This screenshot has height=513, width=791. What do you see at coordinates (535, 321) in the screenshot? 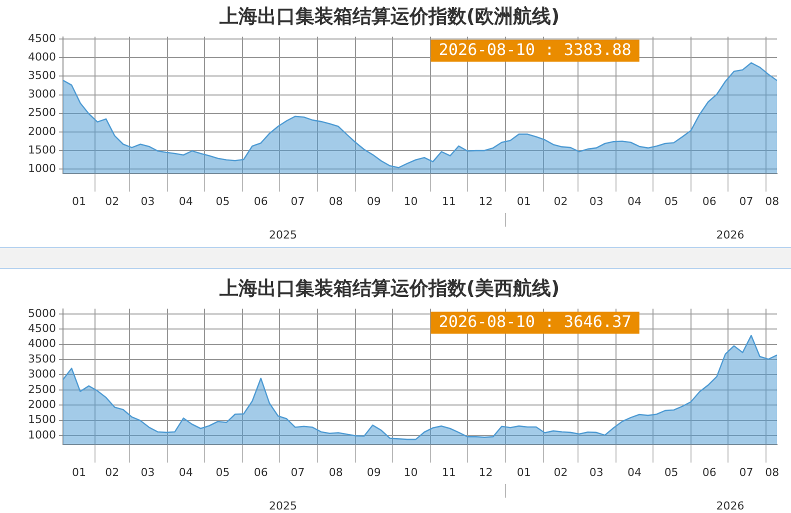
I see `annotation: 2026-08-10 : 3646.37` at bounding box center [535, 321].